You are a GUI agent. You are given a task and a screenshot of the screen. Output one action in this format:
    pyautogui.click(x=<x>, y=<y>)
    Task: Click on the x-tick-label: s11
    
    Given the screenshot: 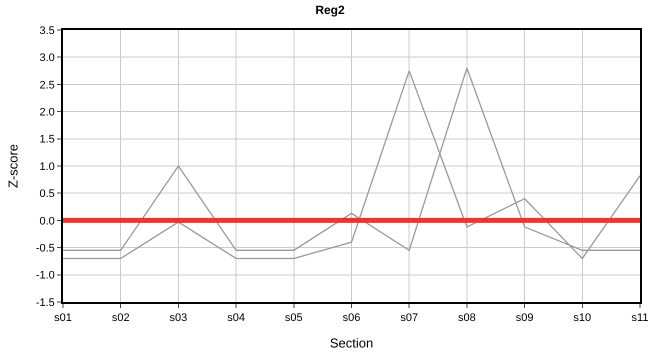 What is the action you would take?
    pyautogui.click(x=640, y=318)
    